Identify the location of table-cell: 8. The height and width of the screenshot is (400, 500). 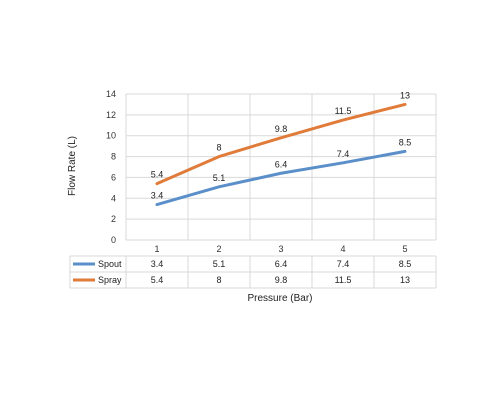
(218, 280).